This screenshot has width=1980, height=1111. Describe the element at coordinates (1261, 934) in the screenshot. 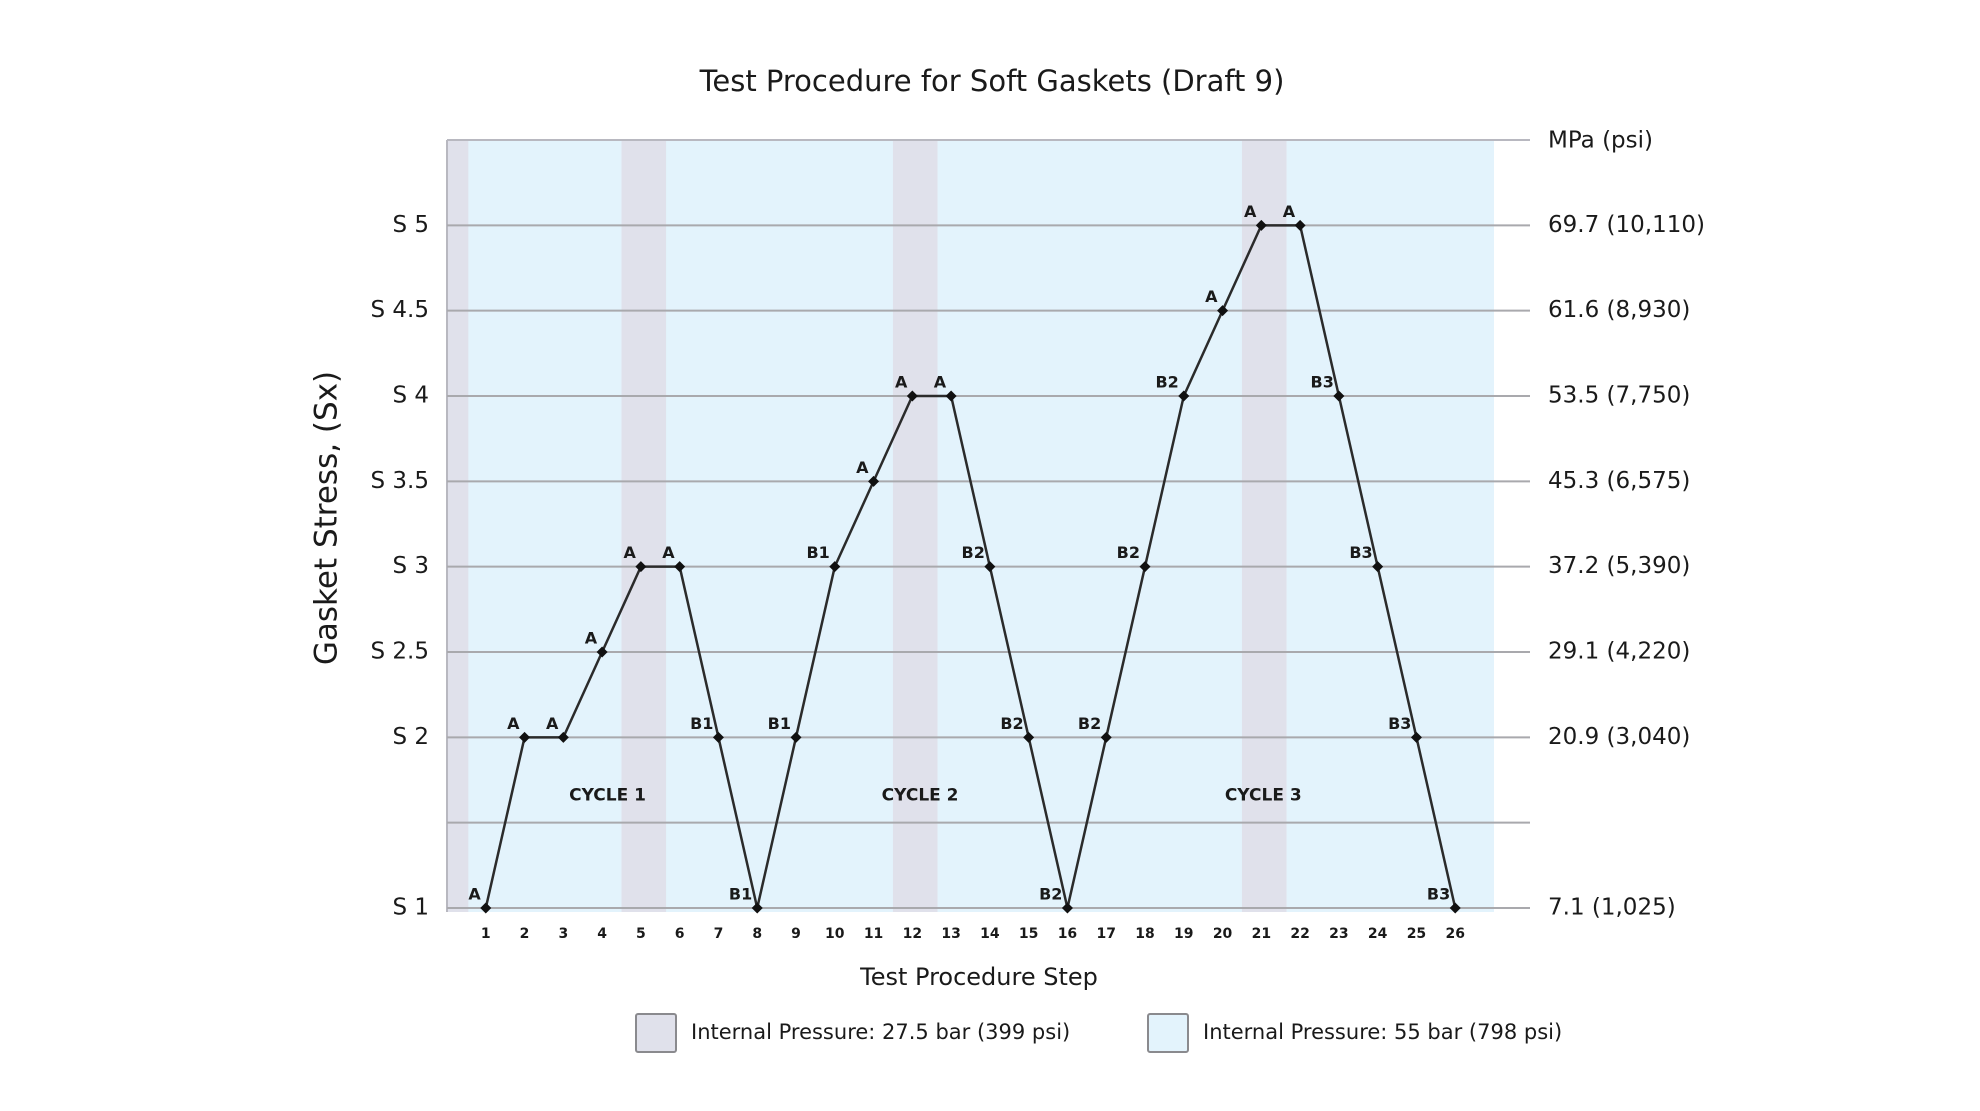

I see `x-tick-label: 21` at that location.